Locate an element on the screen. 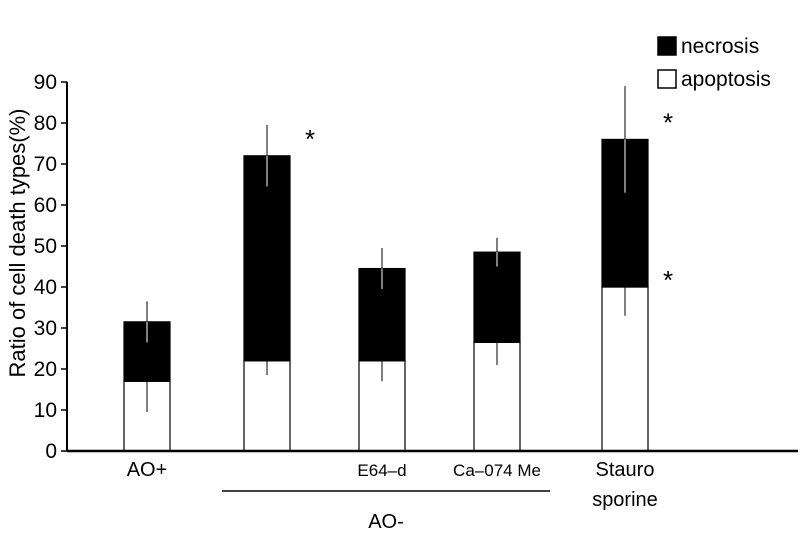  x-category-label: Ca–074 Me is located at coordinates (497, 470).